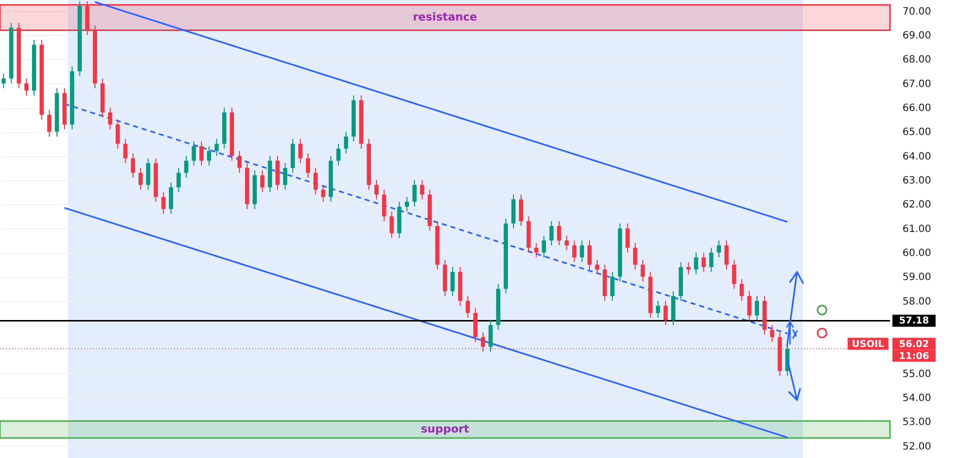 Image resolution: width=961 pixels, height=458 pixels. Describe the element at coordinates (917, 108) in the screenshot. I see `y-tick-label: 66.00` at that location.